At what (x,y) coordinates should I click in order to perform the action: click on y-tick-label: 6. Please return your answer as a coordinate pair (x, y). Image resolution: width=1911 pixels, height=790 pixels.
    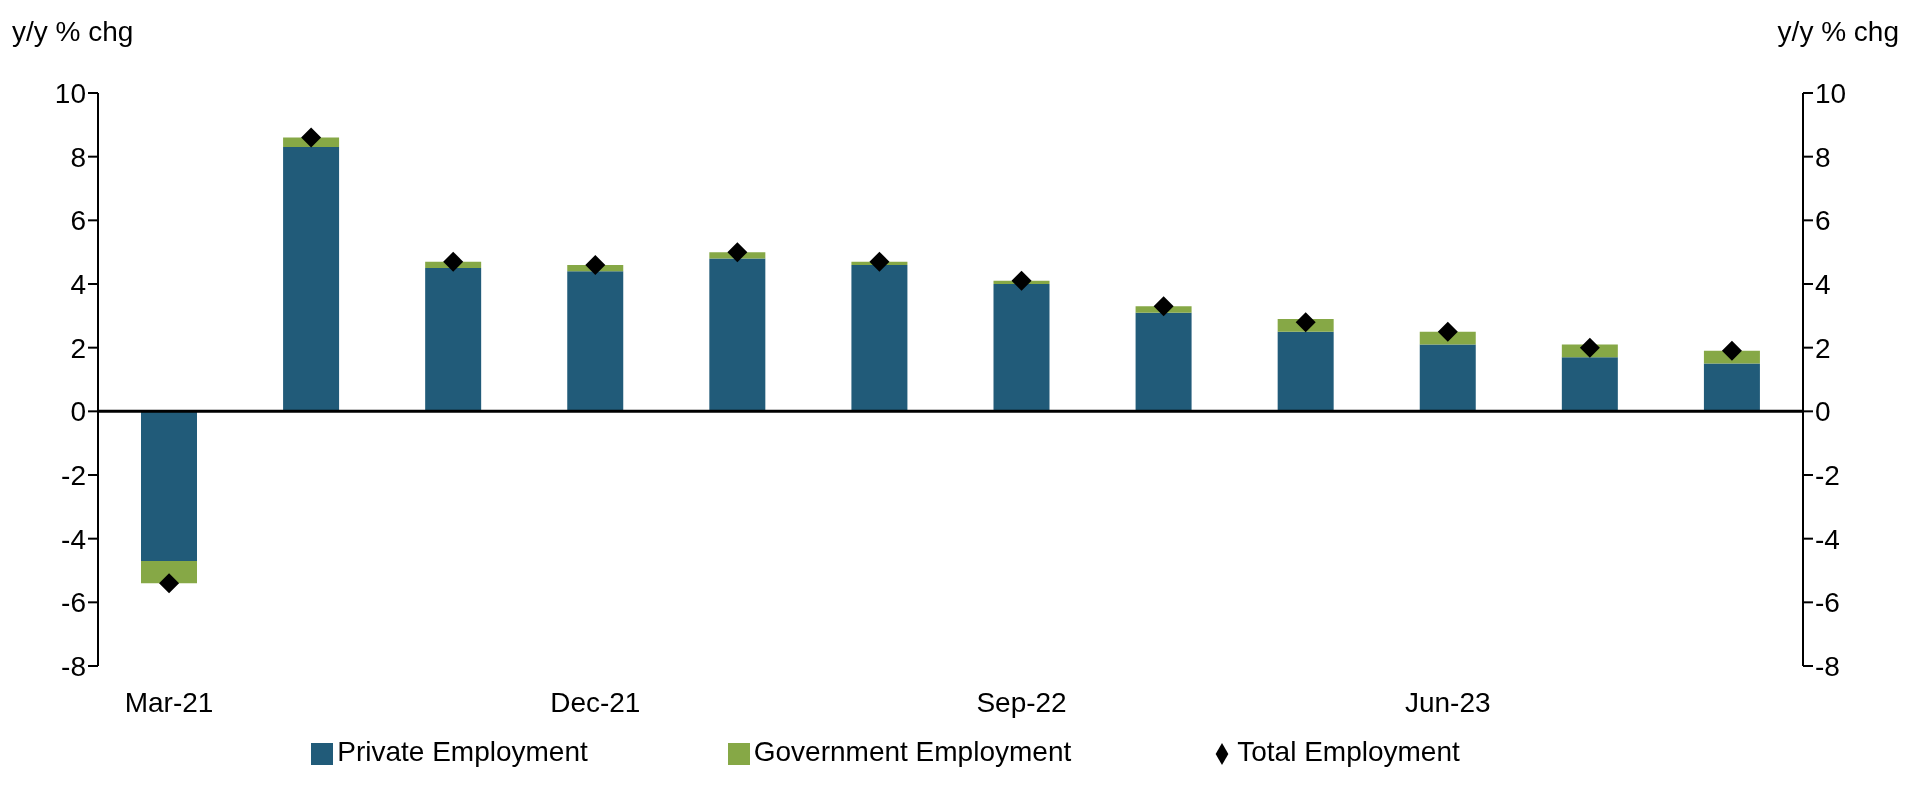
    Looking at the image, I should click on (78, 221).